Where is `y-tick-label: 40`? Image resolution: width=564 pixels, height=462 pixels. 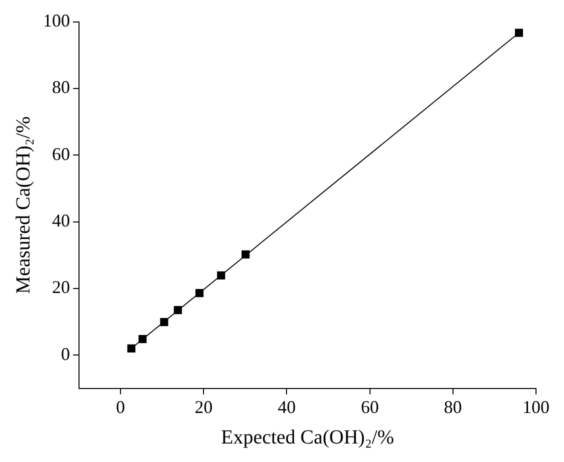
y-tick-label: 40 is located at coordinates (61, 220).